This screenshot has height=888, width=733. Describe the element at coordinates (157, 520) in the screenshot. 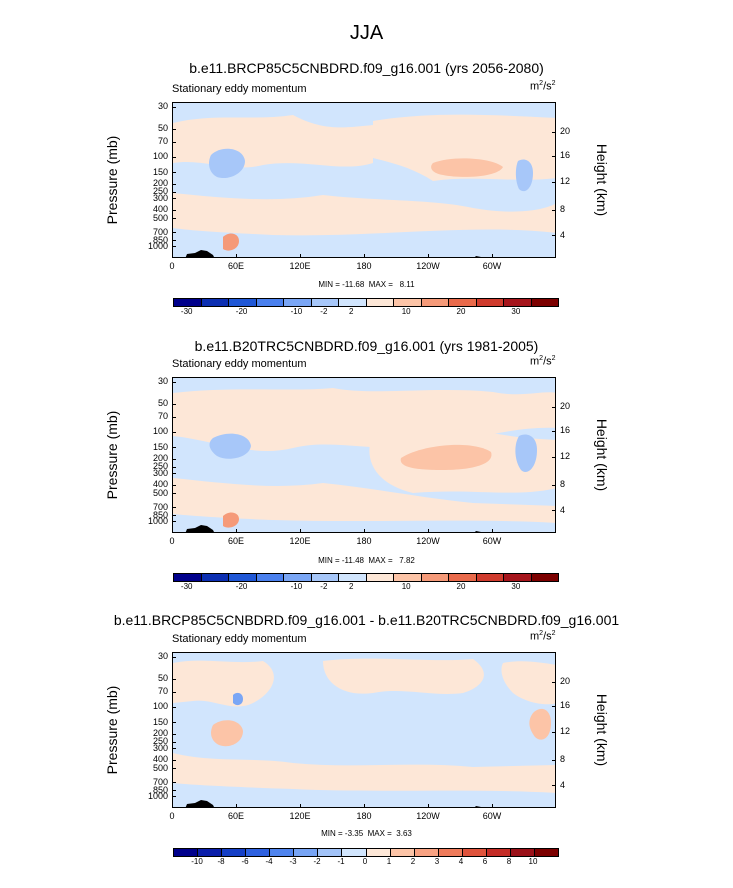

I see `pressure-tick-label: 1000` at that location.